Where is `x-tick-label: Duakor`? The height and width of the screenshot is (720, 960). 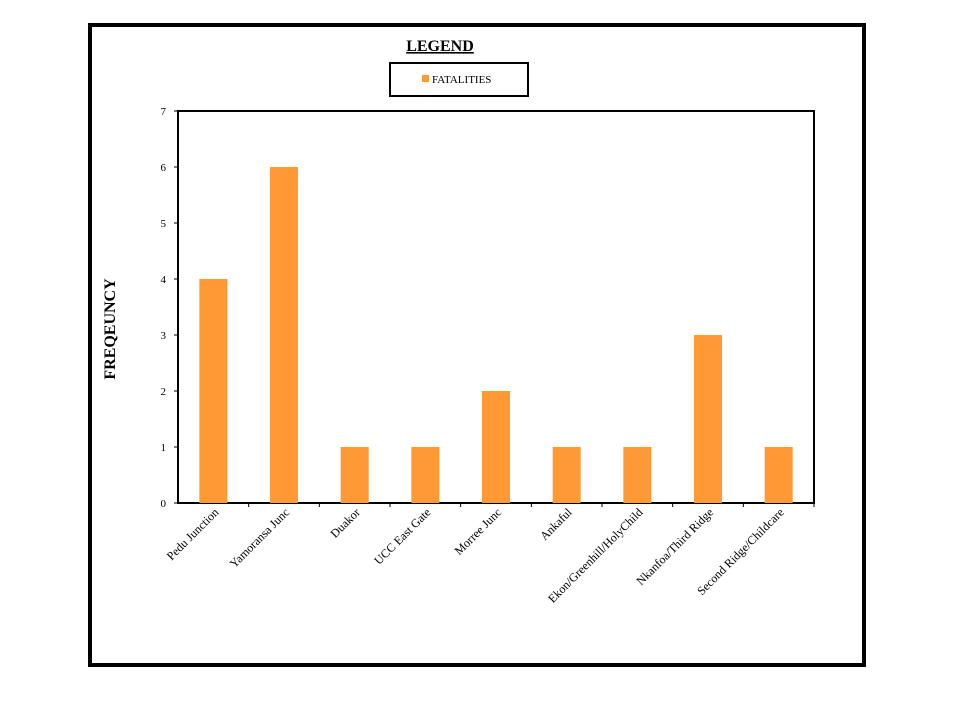
x-tick-label: Duakor is located at coordinates (344, 522).